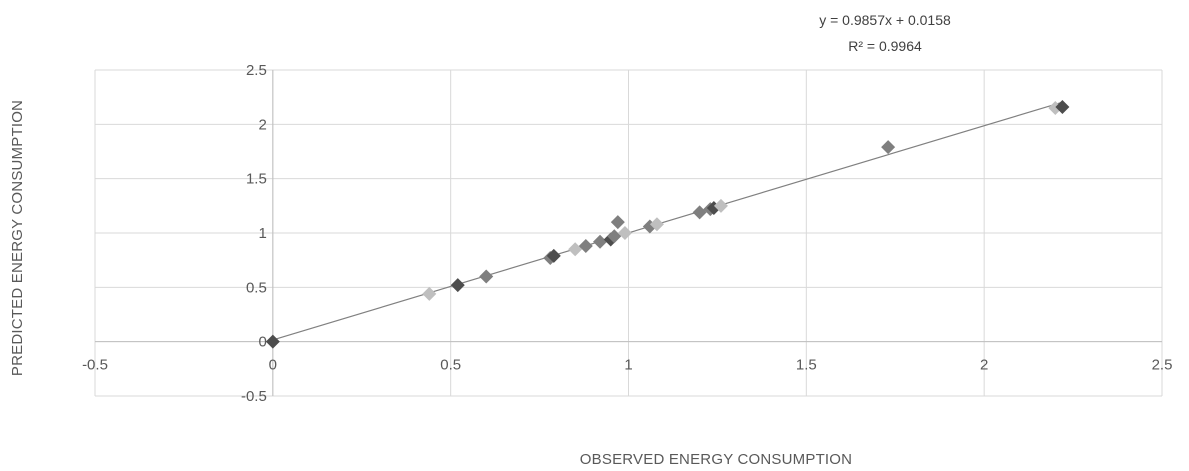  I want to click on y-axis-title: PREDICTED ENERGY CONSUMPTION, so click(17, 238).